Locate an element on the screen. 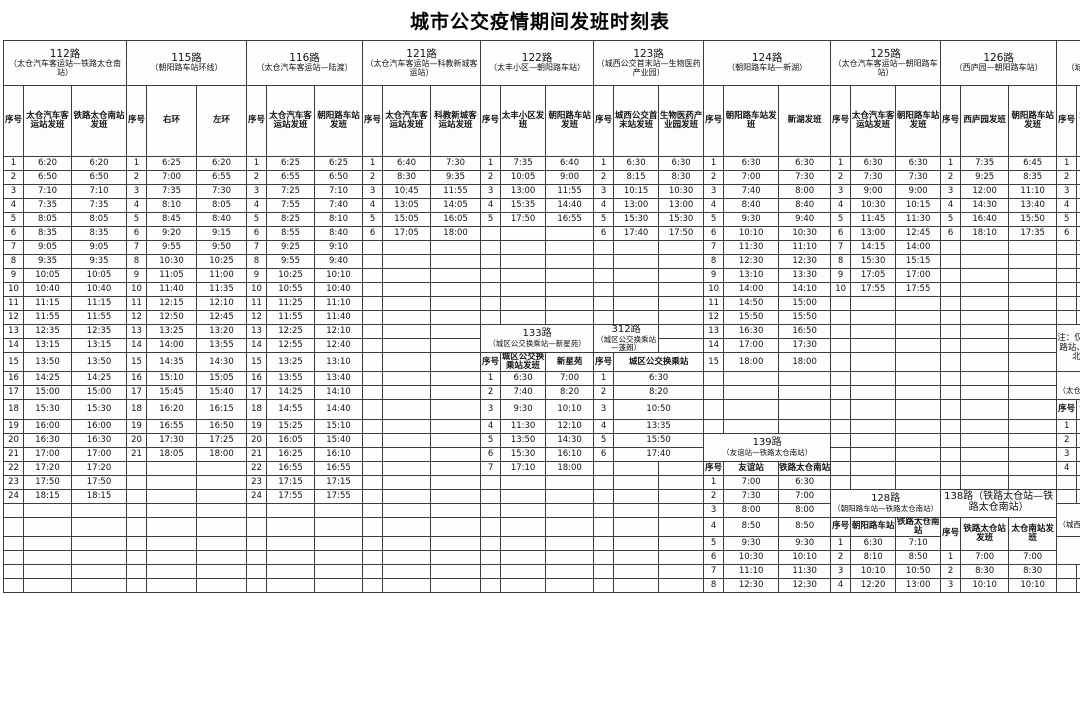 The width and height of the screenshot is (1080, 709). time-cell: 10:40 is located at coordinates (47, 289).